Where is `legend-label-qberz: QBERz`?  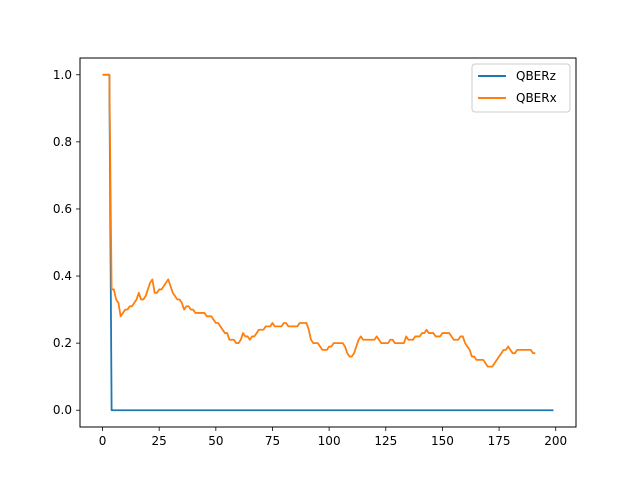 legend-label-qberz: QBERz is located at coordinates (536, 76).